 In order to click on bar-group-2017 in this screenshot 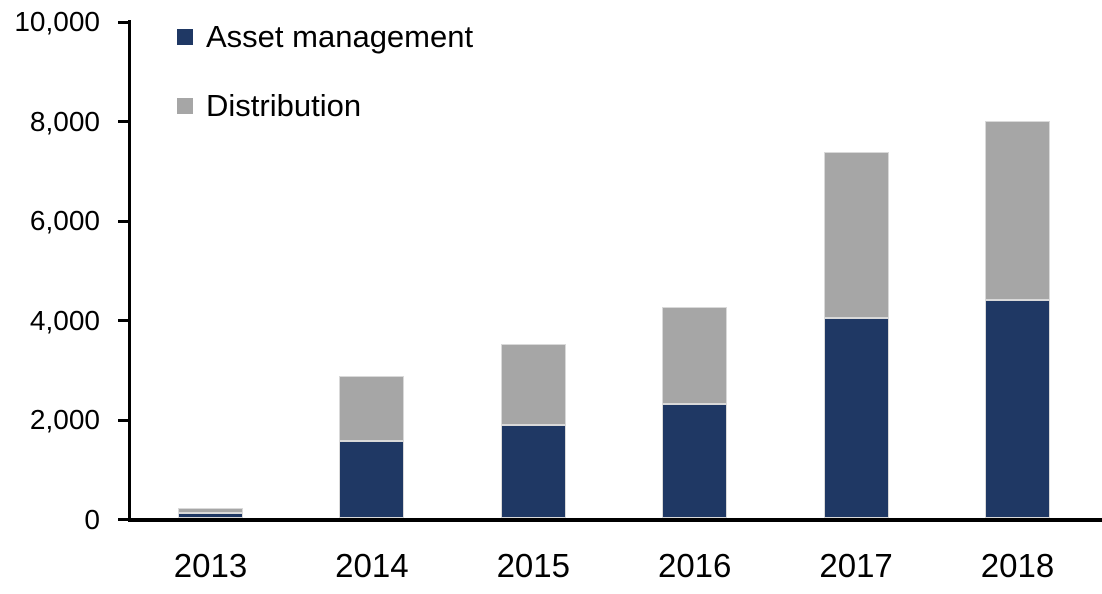, I will do `click(856, 334)`.